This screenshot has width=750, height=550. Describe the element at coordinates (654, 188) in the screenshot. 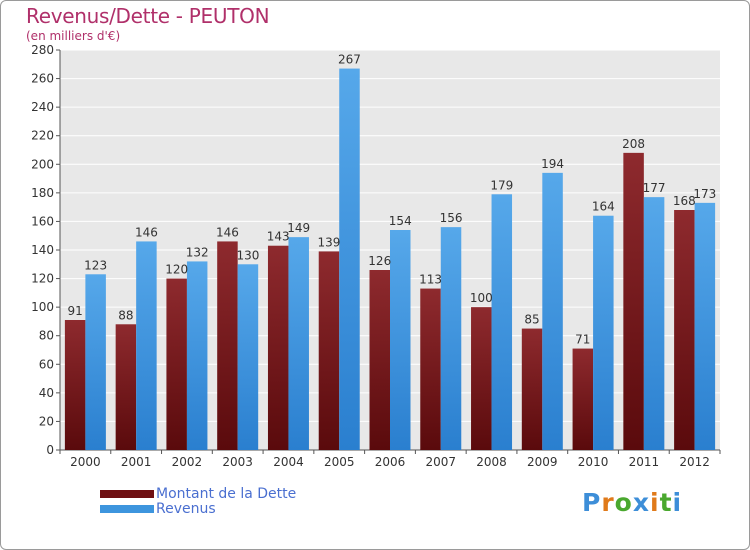

I see `data-label-revenus-2011: 177` at that location.